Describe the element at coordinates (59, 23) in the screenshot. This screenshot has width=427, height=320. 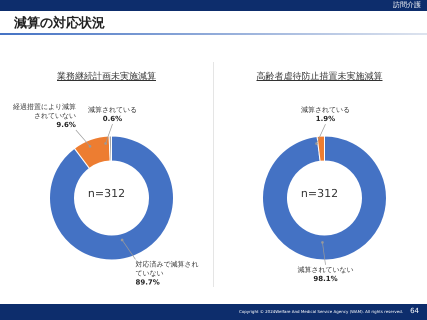
I see `text: 減算の対応状況` at that location.